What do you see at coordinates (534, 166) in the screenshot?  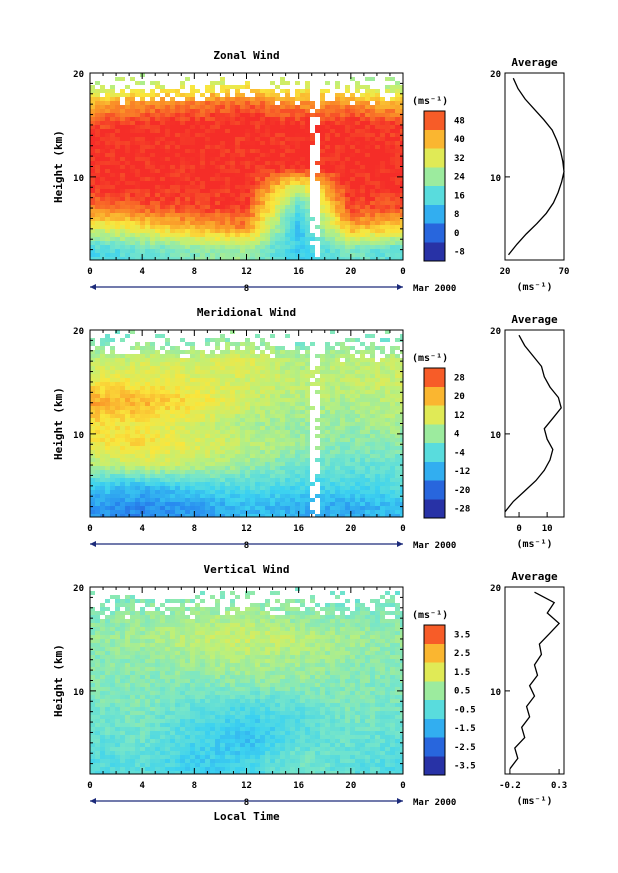 I see `average-frame` at bounding box center [534, 166].